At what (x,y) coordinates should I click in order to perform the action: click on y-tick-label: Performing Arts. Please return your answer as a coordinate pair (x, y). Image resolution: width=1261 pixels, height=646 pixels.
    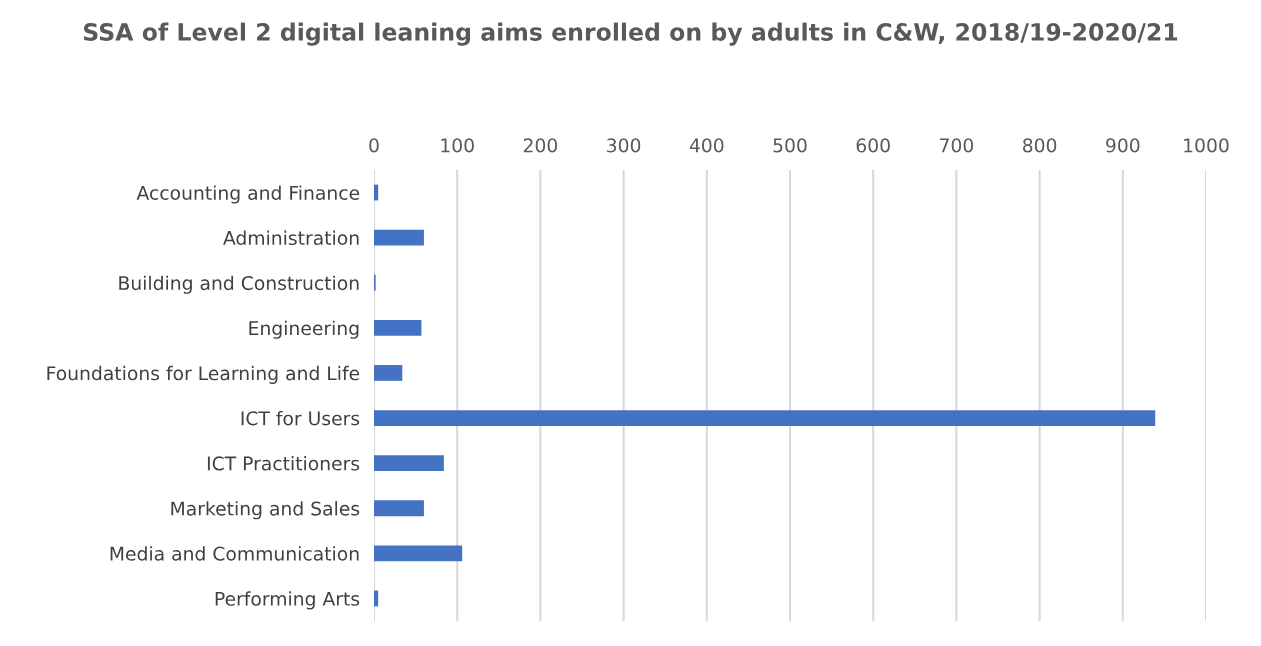
    Looking at the image, I should click on (287, 600).